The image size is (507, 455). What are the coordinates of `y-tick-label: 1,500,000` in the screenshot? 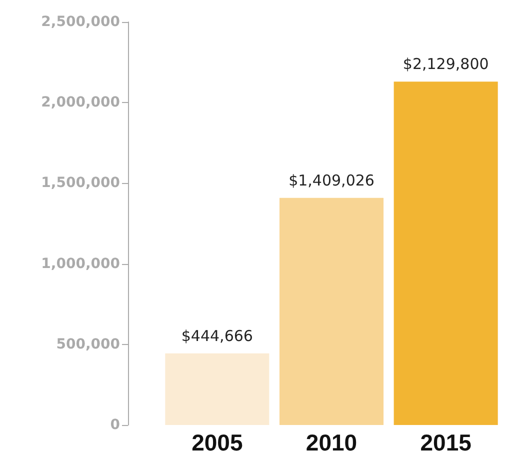 It's located at (80, 183).